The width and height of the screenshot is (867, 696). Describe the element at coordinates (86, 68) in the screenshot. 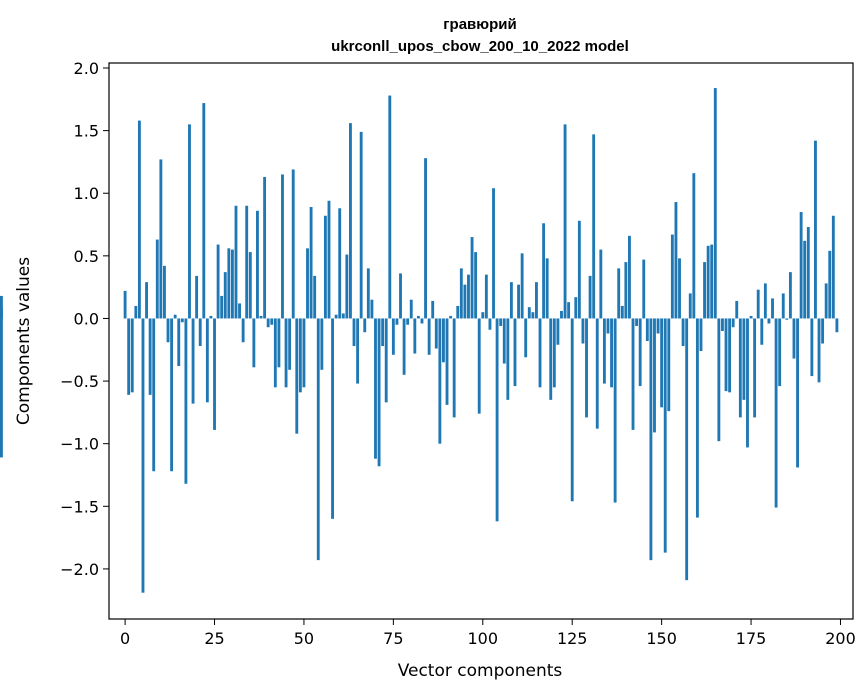

I see `y-tick-label: 2.0` at that location.